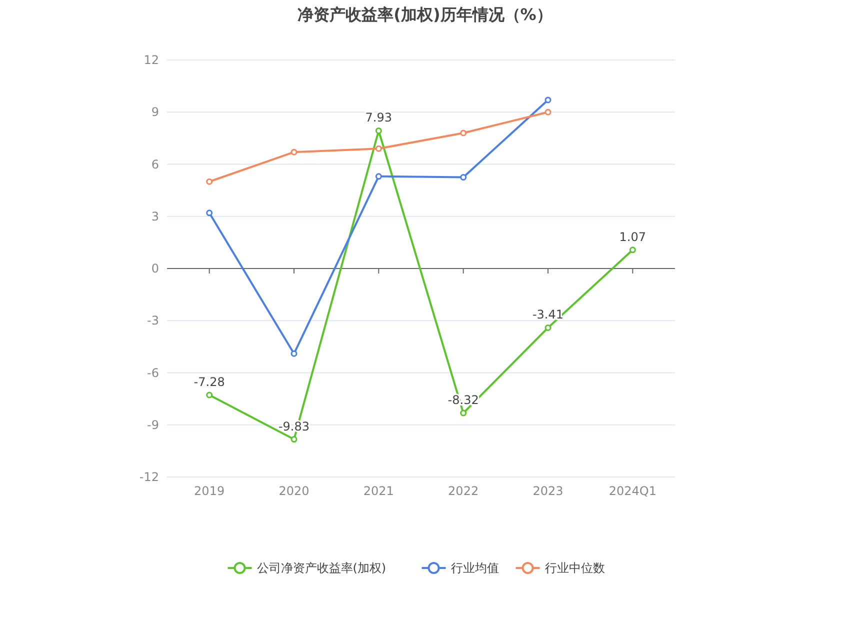 Image resolution: width=850 pixels, height=637 pixels. I want to click on x-tick-label: 2022, so click(463, 491).